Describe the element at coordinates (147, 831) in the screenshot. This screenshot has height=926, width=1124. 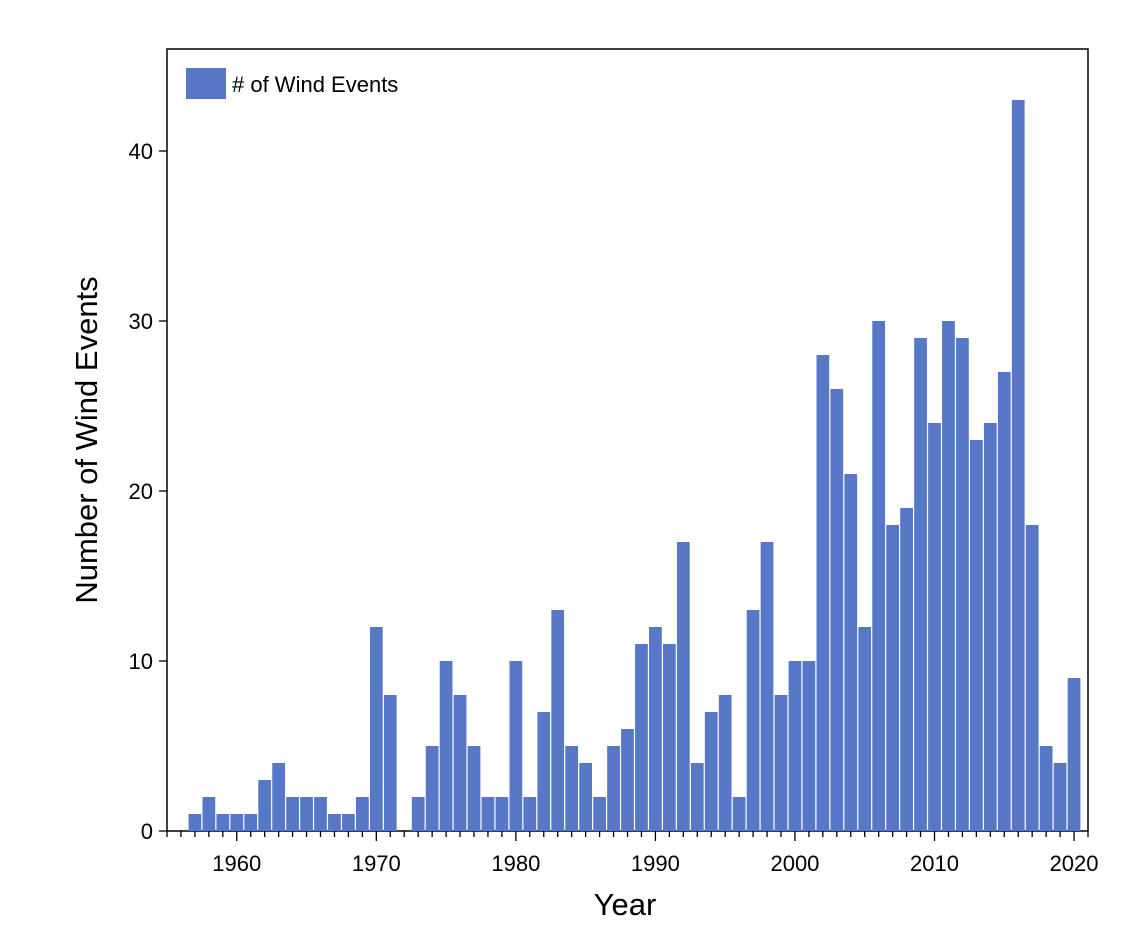
I see `y-tick-label: 0` at that location.